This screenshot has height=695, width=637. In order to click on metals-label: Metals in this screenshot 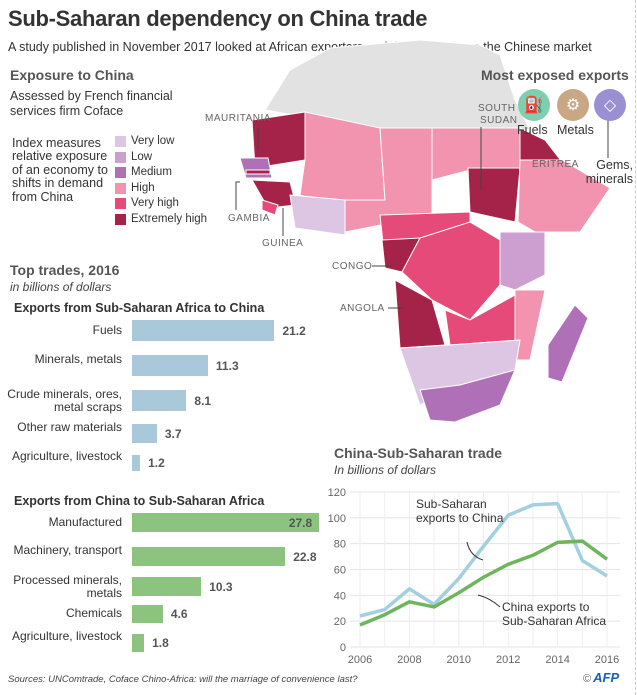, I will do `click(575, 130)`.